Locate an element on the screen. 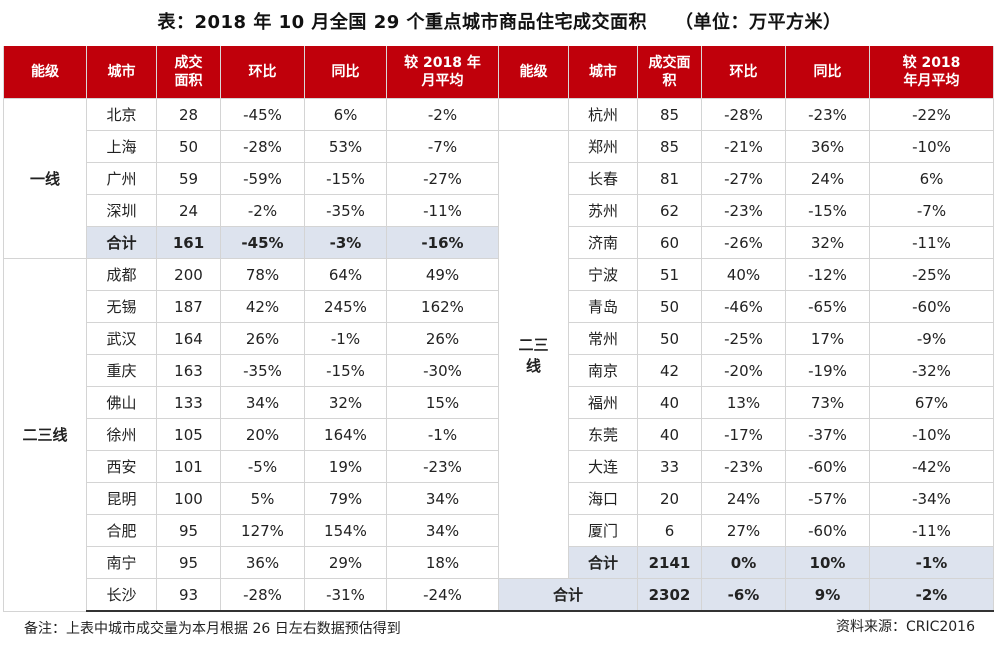 This screenshot has width=999, height=659. table-row: 广州 59 -59% -15% -27% 长春 81 -27% 24% 6% is located at coordinates (499, 178).